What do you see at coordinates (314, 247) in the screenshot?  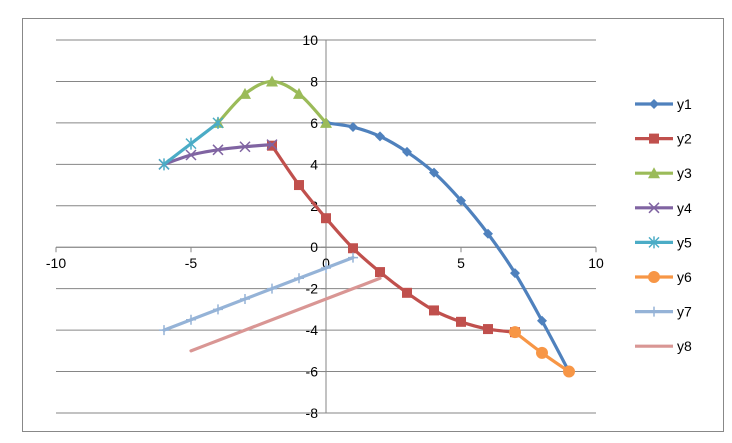 I see `y-tick-label: 0` at bounding box center [314, 247].